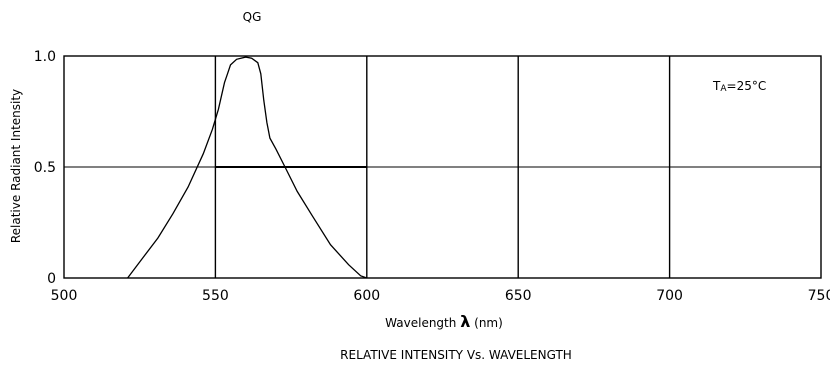  Describe the element at coordinates (45, 57) in the screenshot. I see `y-tick-label: 1.0` at that location.